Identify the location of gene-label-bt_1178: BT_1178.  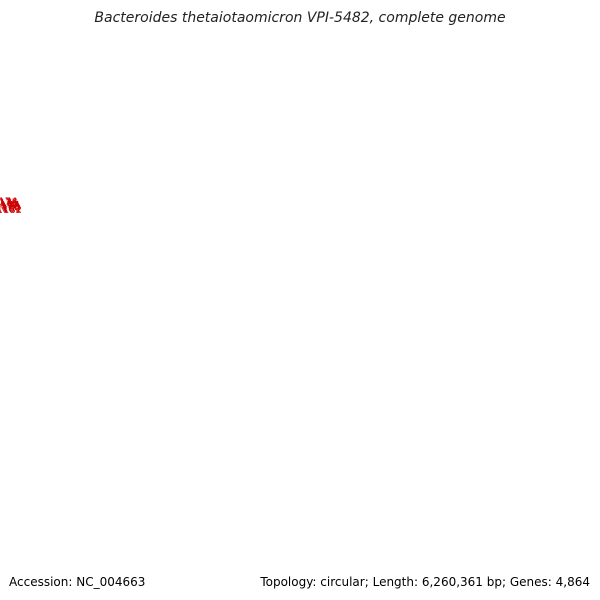
(10, 206).